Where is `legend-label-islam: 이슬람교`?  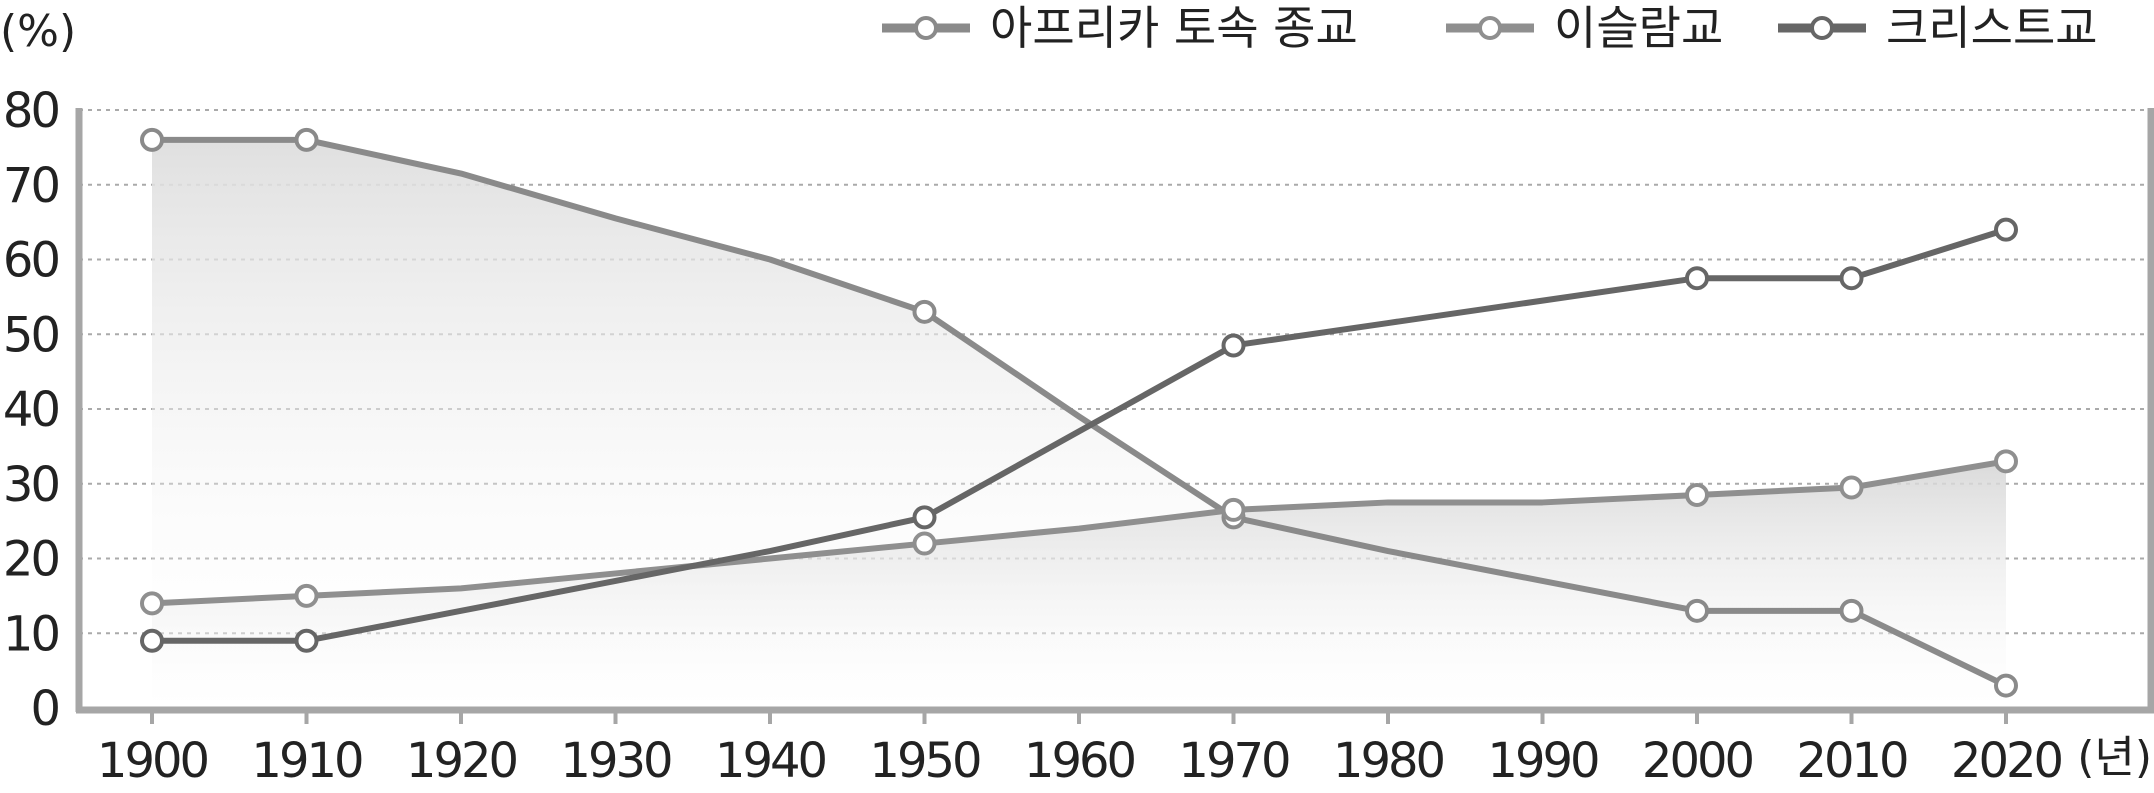
legend-label-islam: 이슬람교 is located at coordinates (1638, 28).